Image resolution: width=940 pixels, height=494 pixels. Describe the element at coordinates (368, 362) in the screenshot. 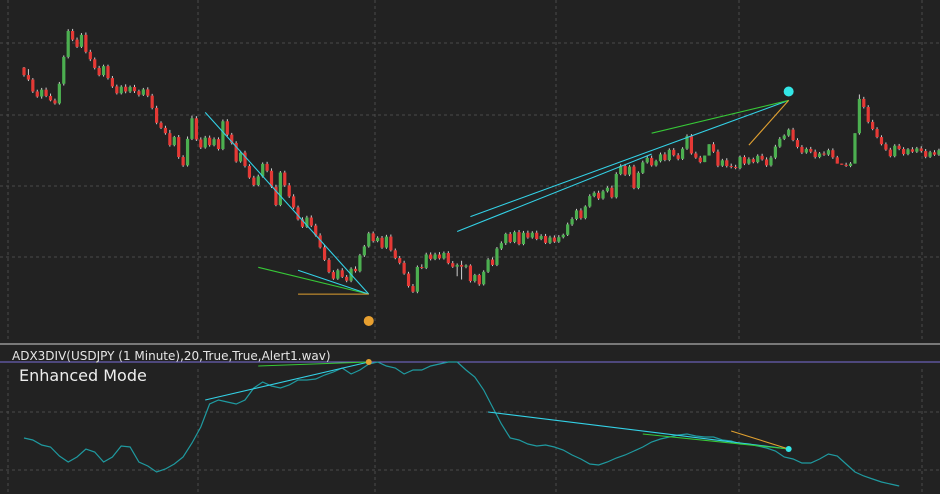

I see `indicator-signal-dot` at that location.